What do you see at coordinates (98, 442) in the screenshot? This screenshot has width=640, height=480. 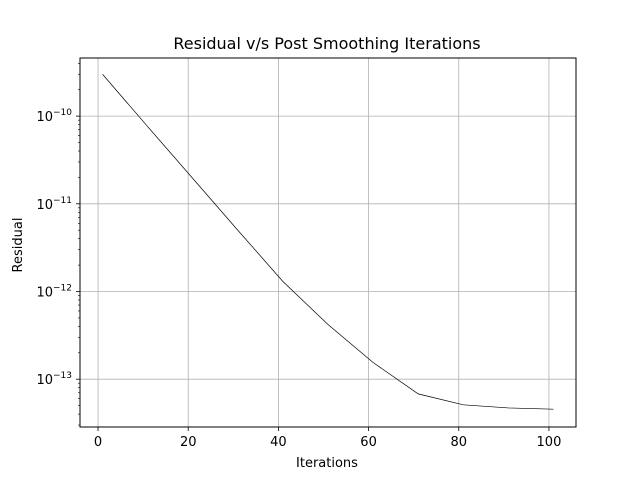 I see `x-tick-label: 0` at bounding box center [98, 442].